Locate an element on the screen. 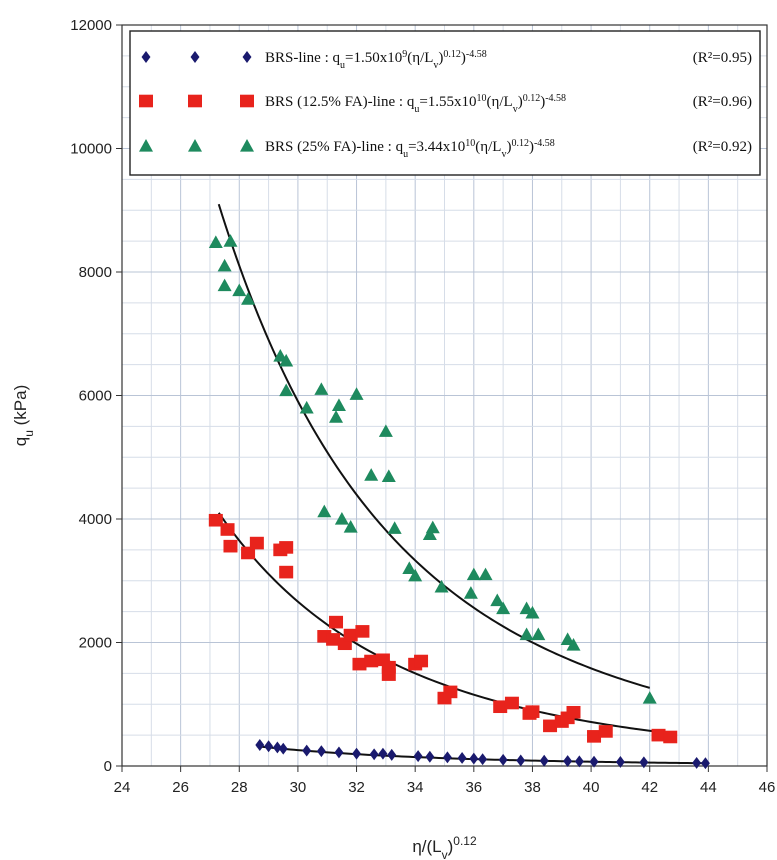 Image resolution: width=777 pixels, height=860 pixels. y-tick-label: 12000 is located at coordinates (91, 25).